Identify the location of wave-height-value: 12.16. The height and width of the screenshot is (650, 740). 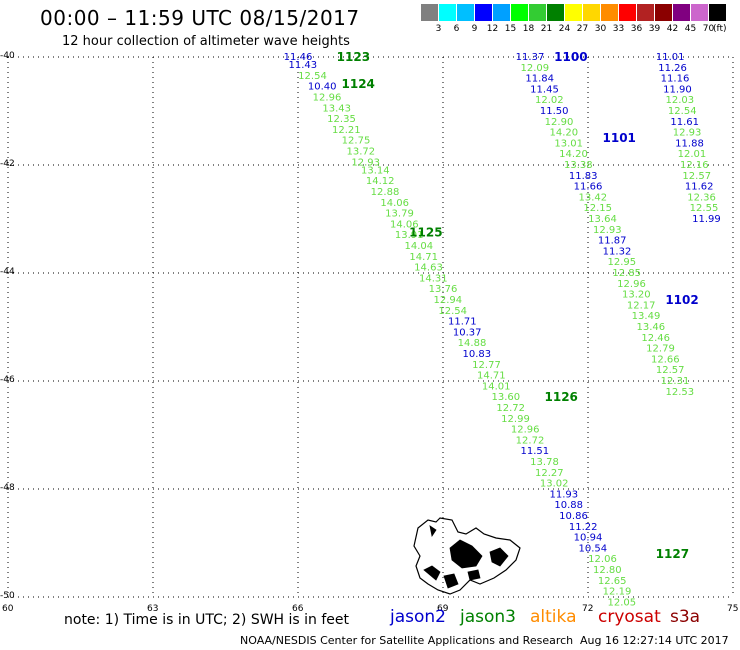
(694, 165).